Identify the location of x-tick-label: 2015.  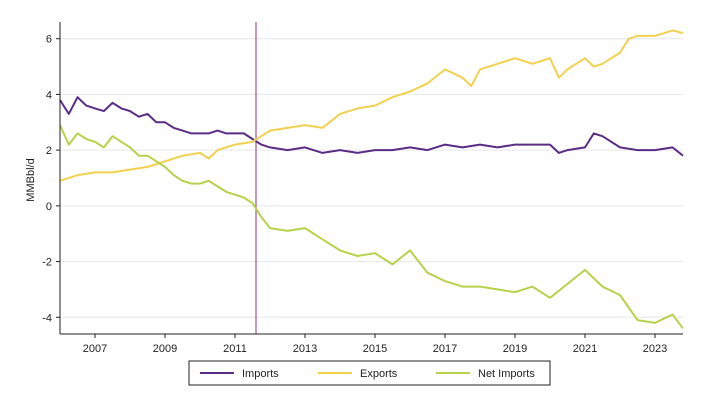
(375, 349).